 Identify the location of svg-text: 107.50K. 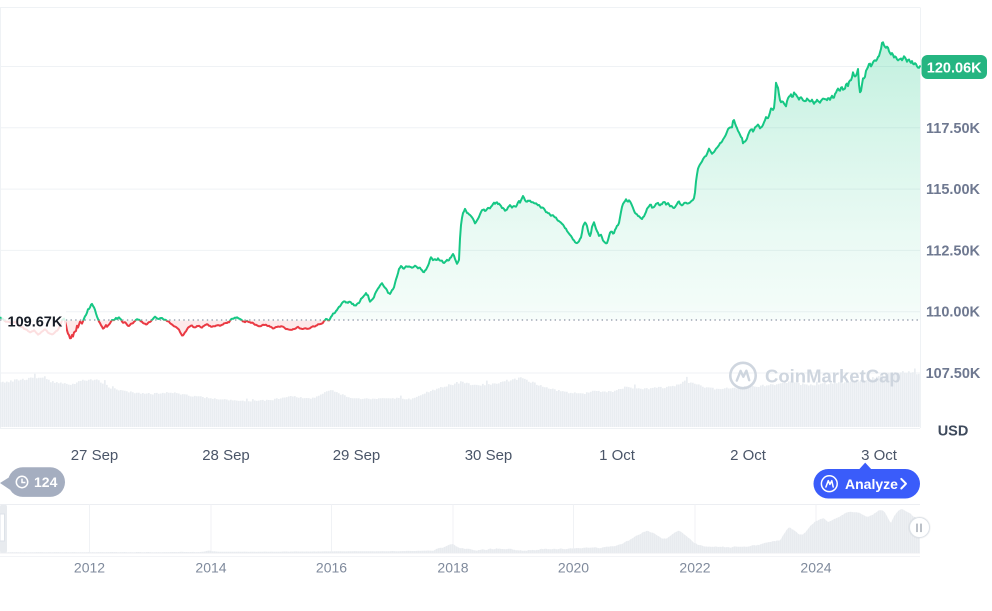
(953, 374).